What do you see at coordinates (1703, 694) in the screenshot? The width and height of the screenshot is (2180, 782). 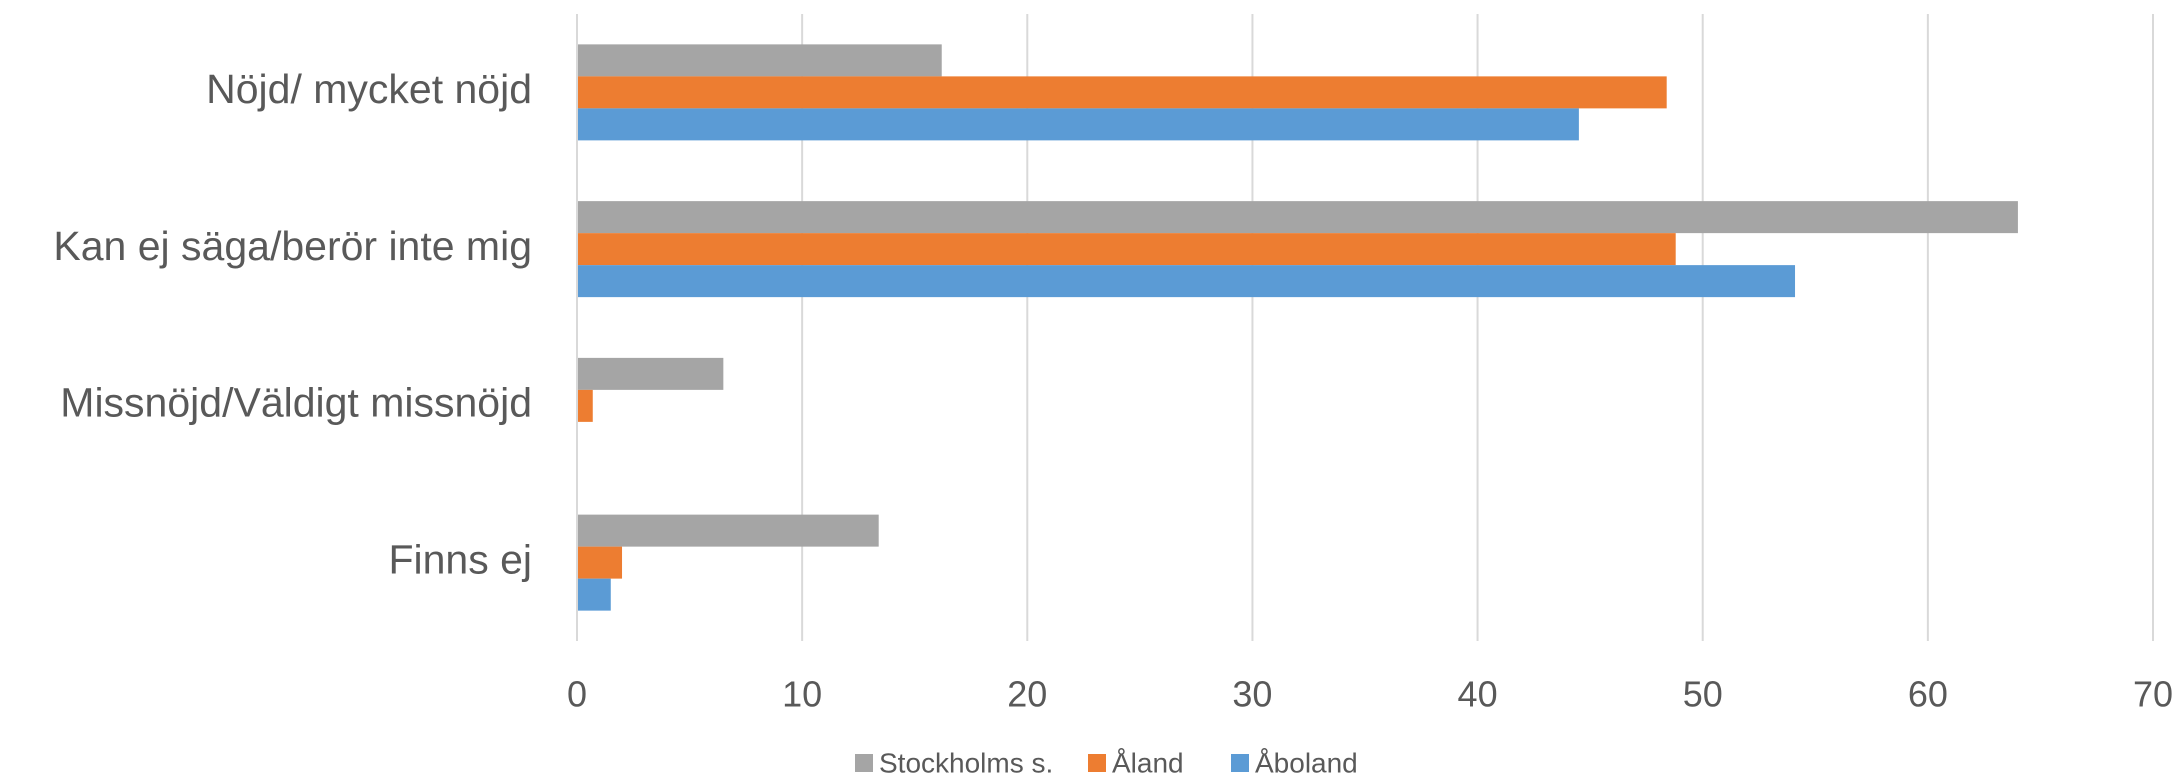 I see `x-tick-label: 50` at bounding box center [1703, 694].